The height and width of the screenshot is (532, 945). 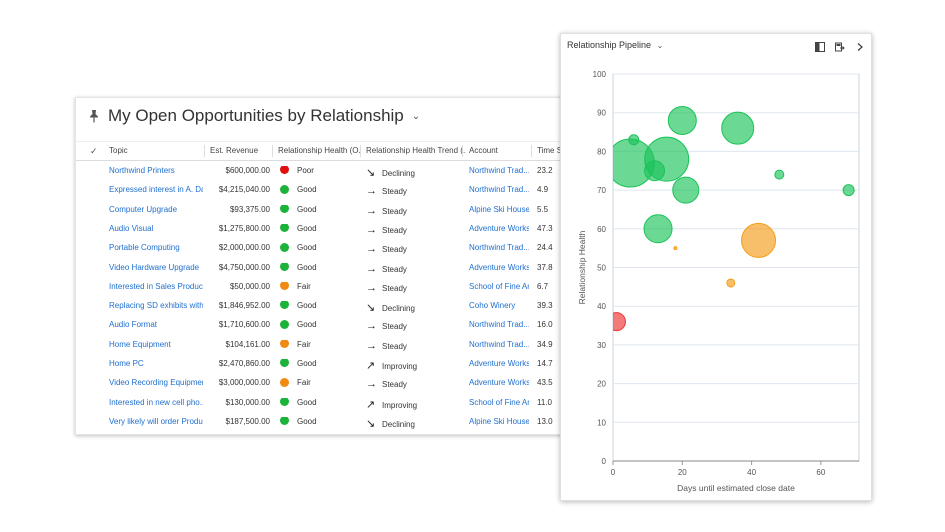 I want to click on topic-link: Computer Upgrade, so click(x=143, y=209).